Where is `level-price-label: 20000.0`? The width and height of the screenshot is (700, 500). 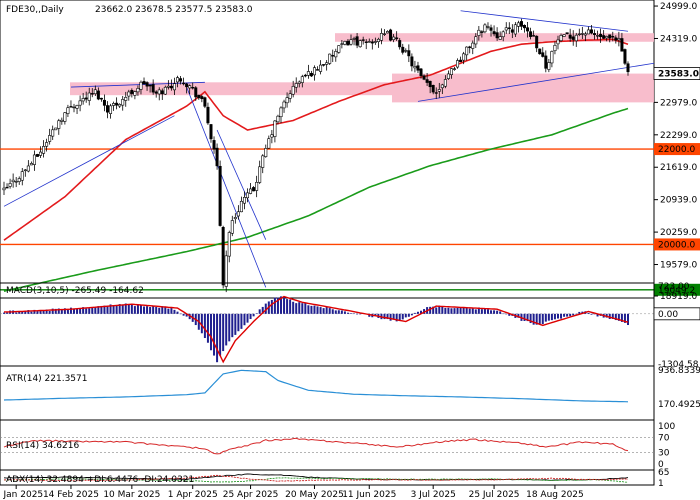
level-price-label: 20000.0 is located at coordinates (676, 245).